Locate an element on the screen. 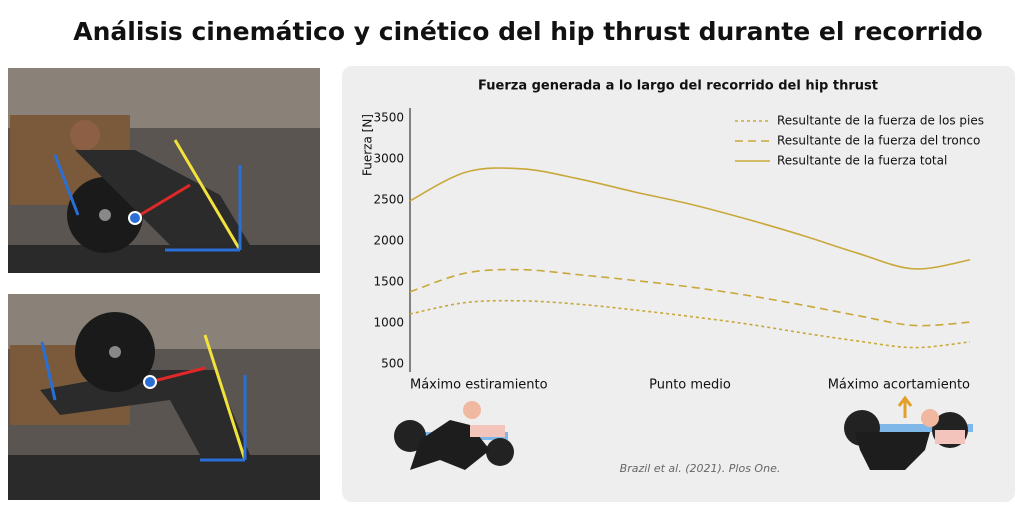 This screenshot has width=1024, height=517. photo-bottom is located at coordinates (164, 397).